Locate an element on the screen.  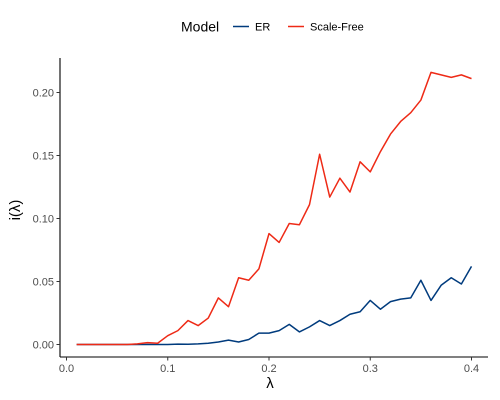
y-tick-label: 0.00 is located at coordinates (43, 346).